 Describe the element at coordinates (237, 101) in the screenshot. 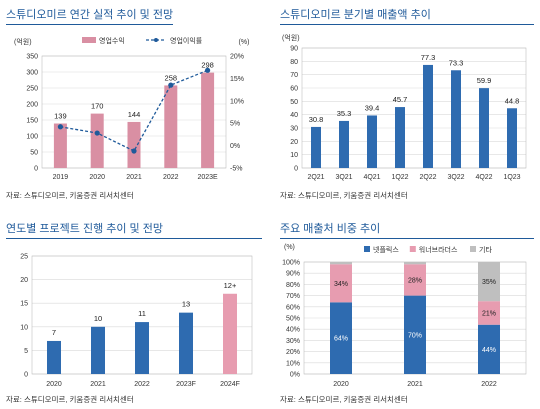

I see `y2-axis-tick-label: 10%` at that location.